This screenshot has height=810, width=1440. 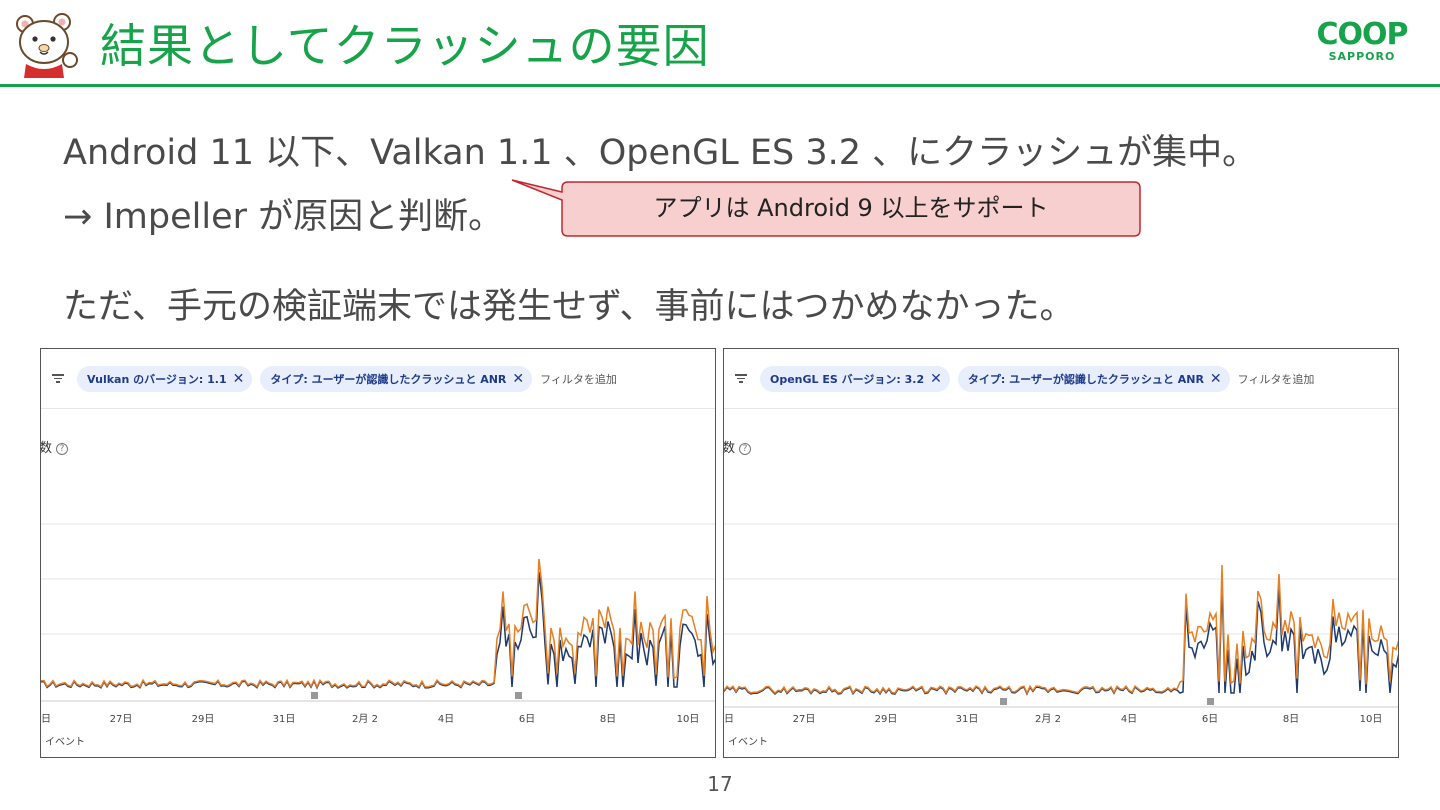 I want to click on callout-shape, so click(x=826, y=208).